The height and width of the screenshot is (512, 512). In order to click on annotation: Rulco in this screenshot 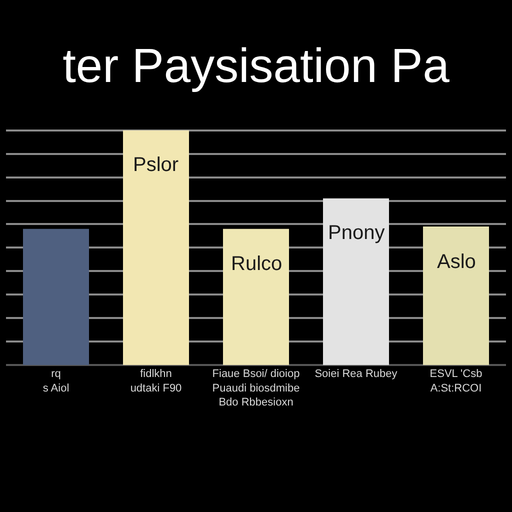, I will do `click(256, 264)`.